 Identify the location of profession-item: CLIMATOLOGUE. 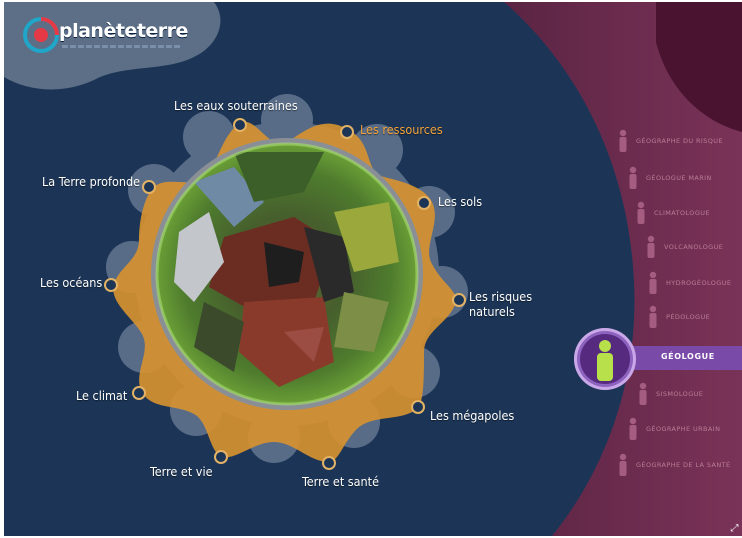
(673, 213).